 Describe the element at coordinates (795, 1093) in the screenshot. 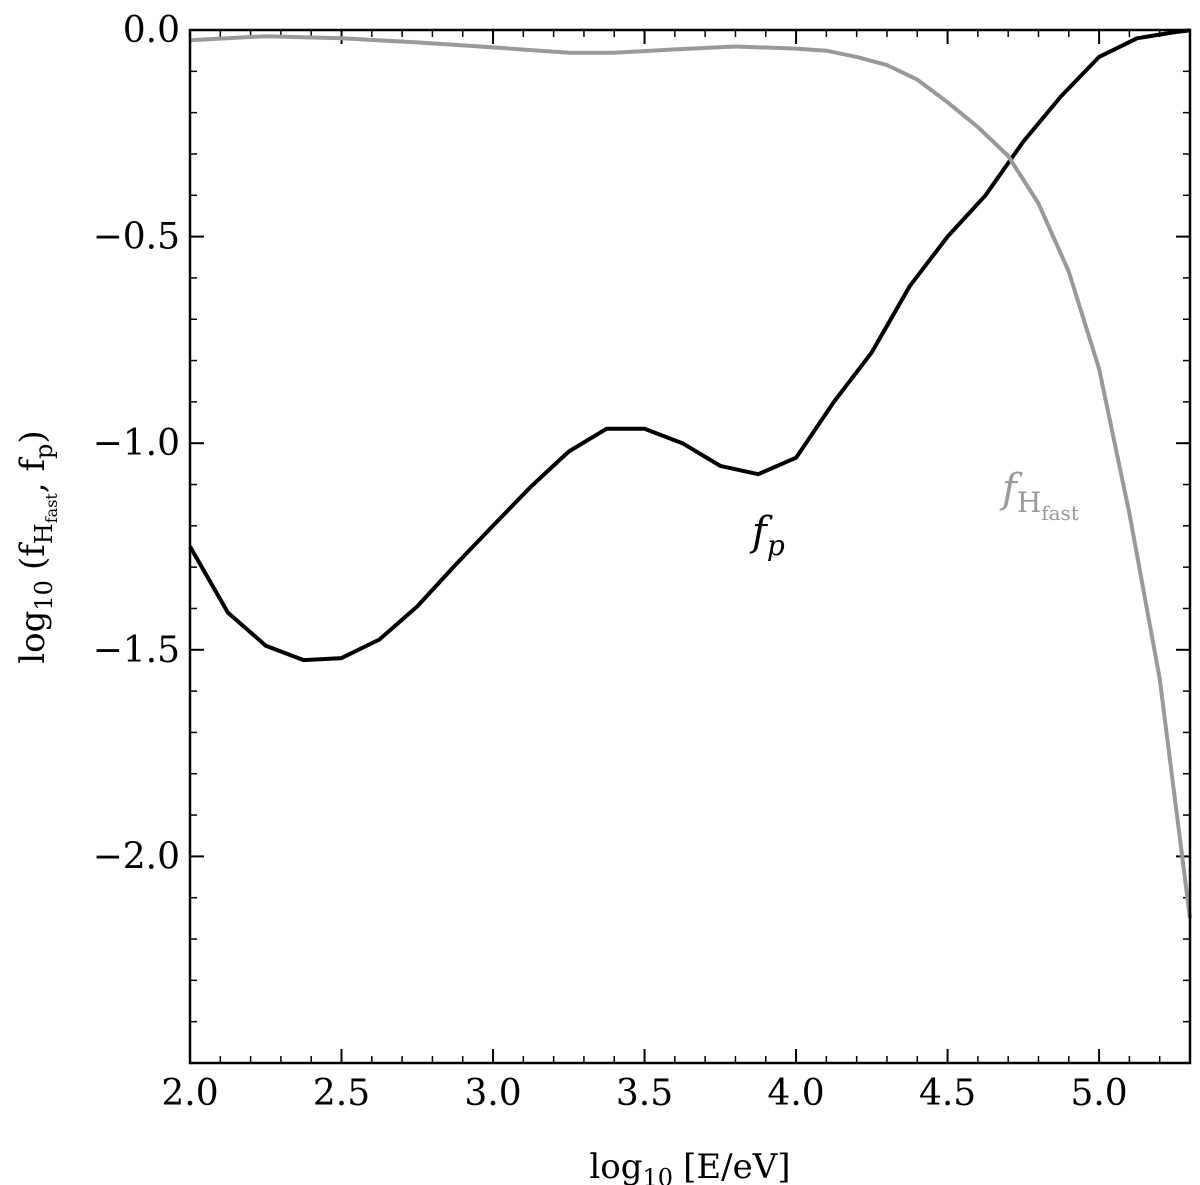

I see `x-tick-label: 4.0` at that location.